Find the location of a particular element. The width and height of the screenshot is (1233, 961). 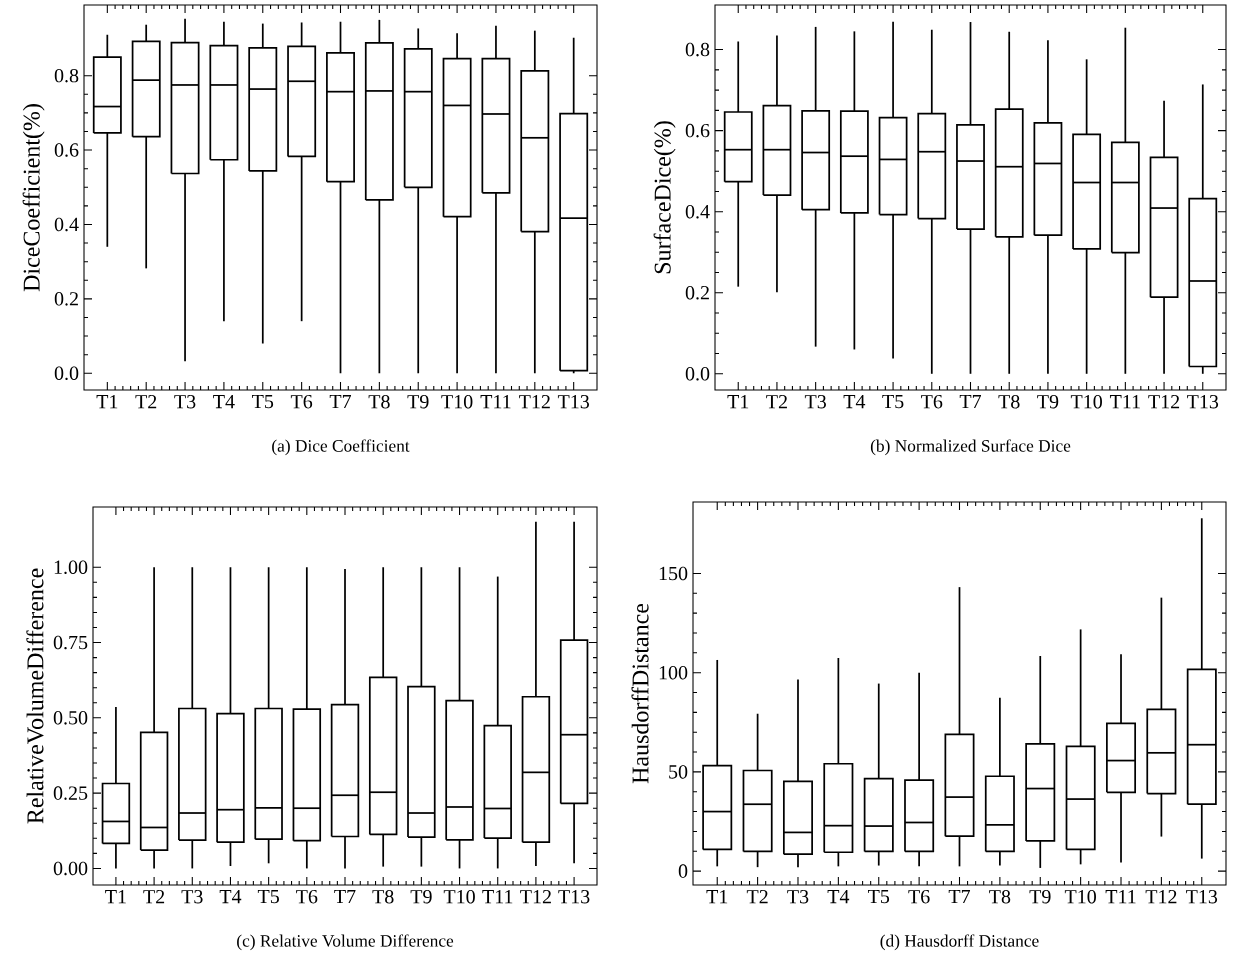

y-tick-label: 0.00 is located at coordinates (70, 868).